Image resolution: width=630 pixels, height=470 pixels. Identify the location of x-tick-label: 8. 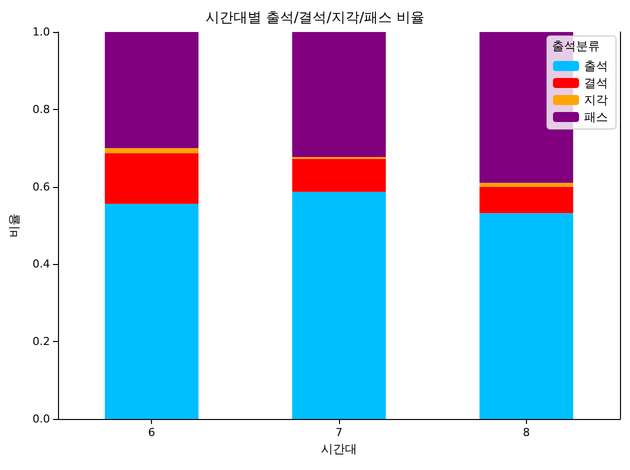
(526, 432).